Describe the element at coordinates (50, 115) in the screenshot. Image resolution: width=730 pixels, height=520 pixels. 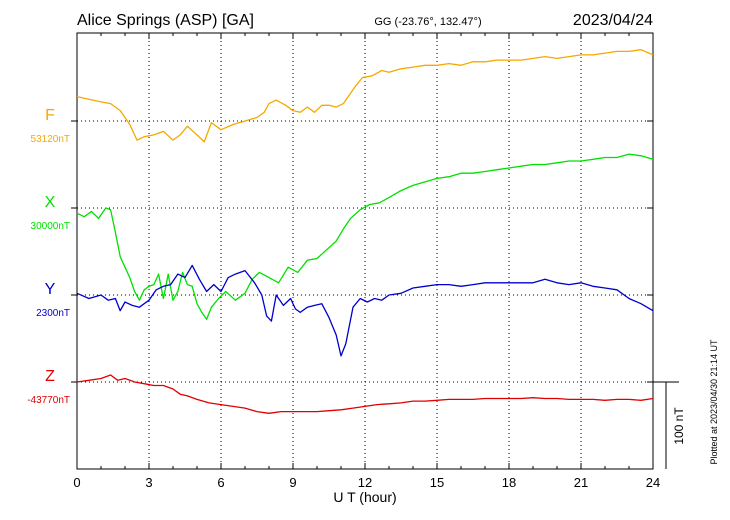
I see `series-name-f: F` at that location.